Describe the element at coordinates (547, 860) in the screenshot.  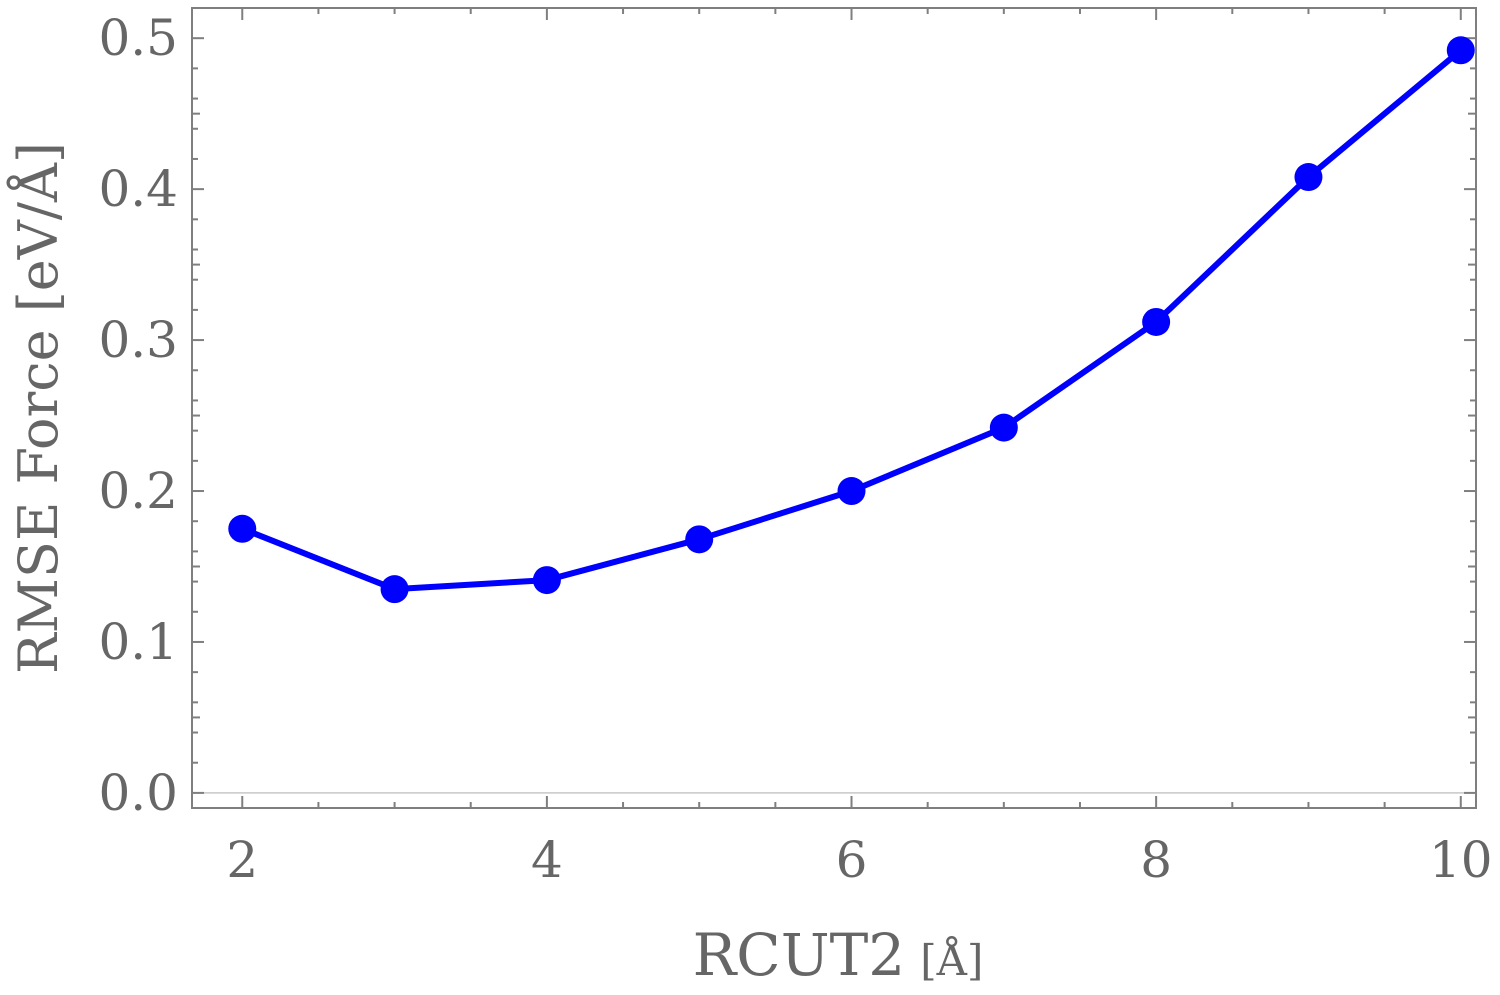
I see `x-tick-label: 4` at that location.